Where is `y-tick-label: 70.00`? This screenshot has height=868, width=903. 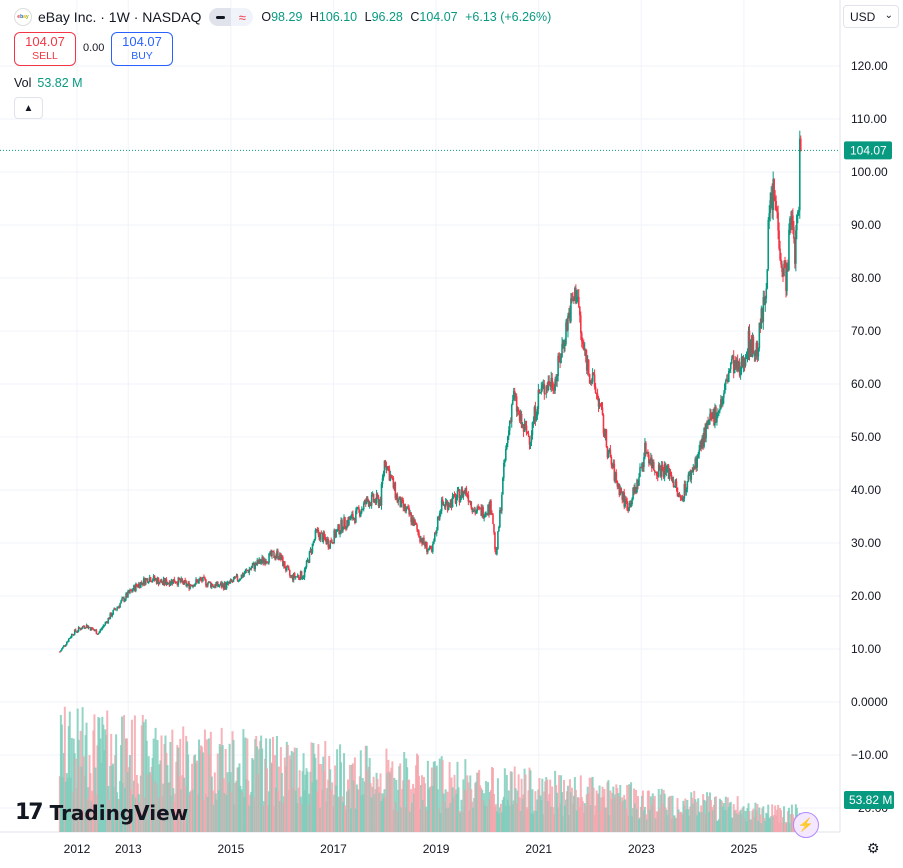
y-tick-label: 70.00 is located at coordinates (866, 331).